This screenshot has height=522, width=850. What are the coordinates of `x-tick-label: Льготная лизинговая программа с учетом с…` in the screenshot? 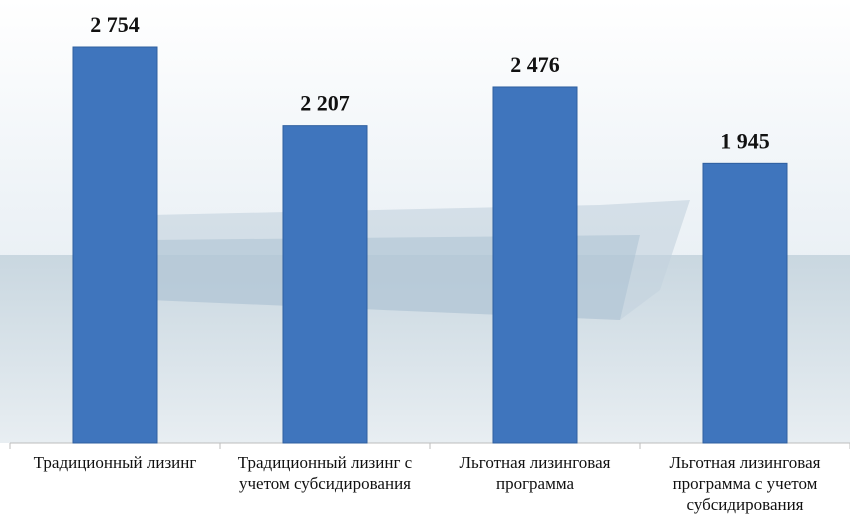 It's located at (745, 483).